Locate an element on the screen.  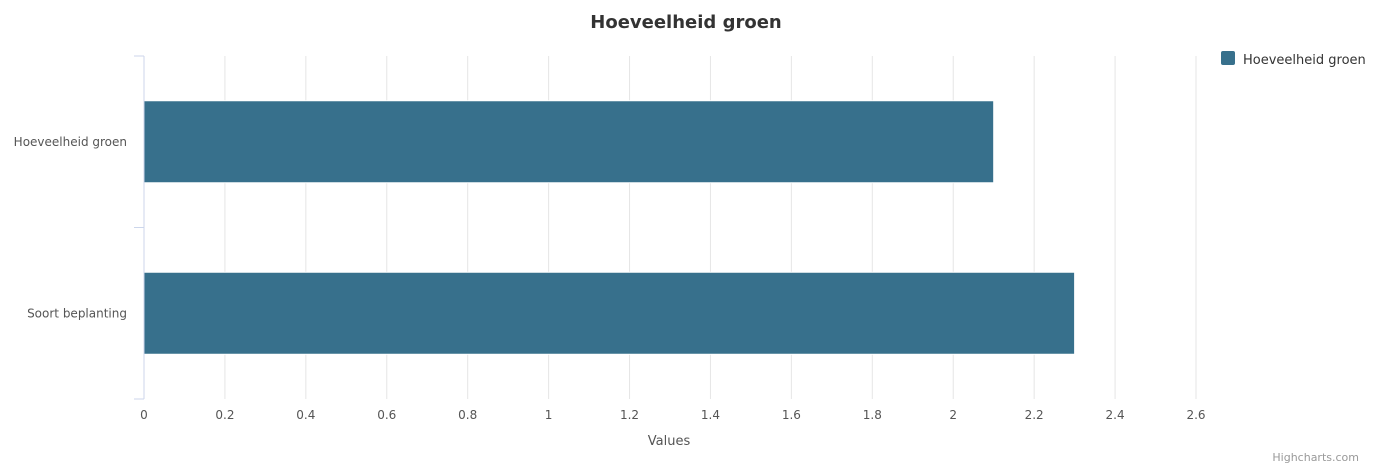
chart-title: Hoeveelheid groen is located at coordinates (685, 22).